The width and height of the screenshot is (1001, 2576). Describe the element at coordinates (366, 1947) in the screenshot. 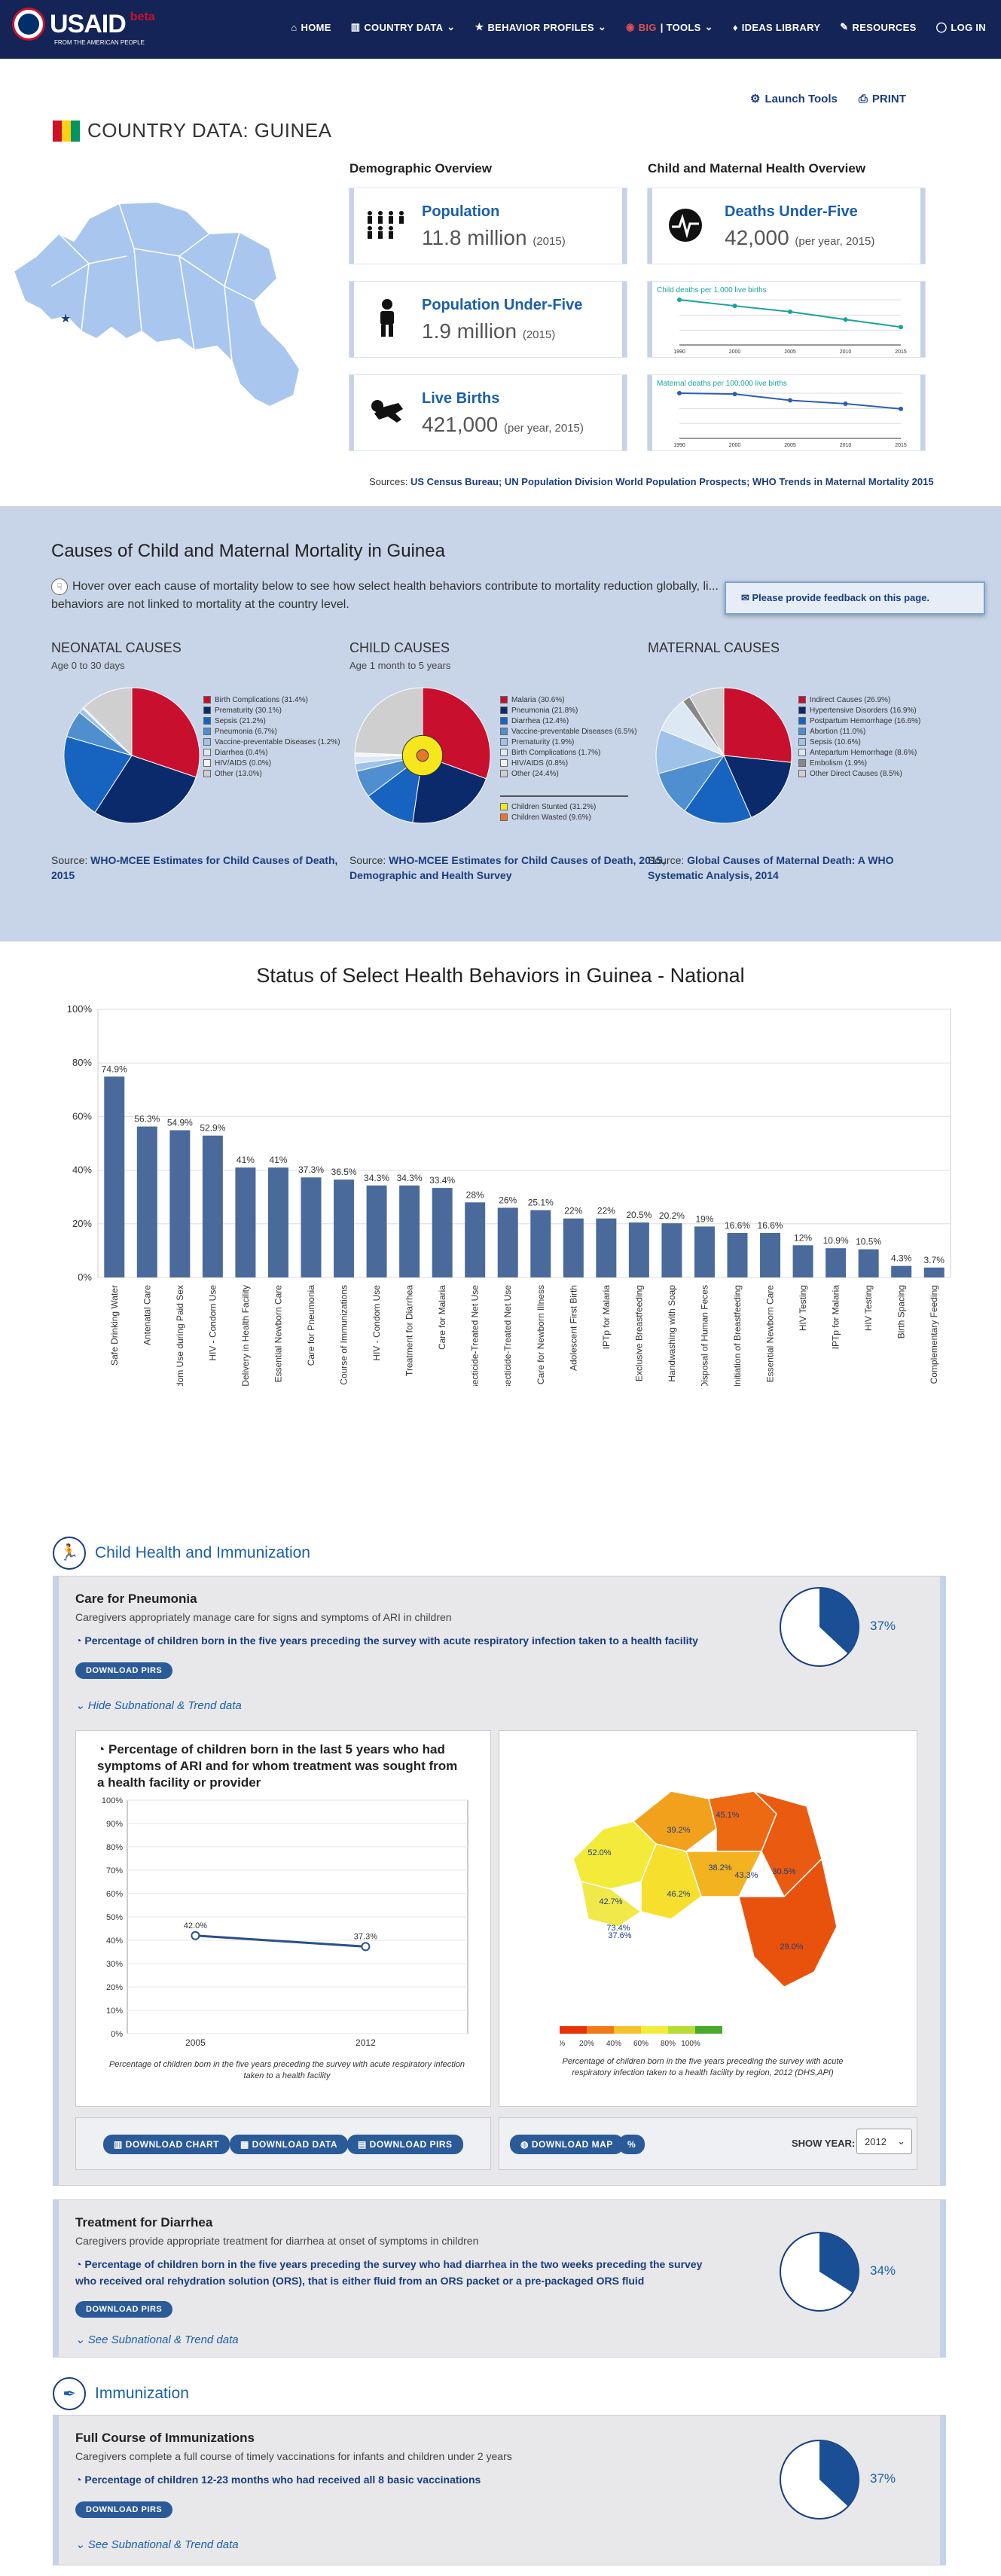

I see `trend-point` at that location.